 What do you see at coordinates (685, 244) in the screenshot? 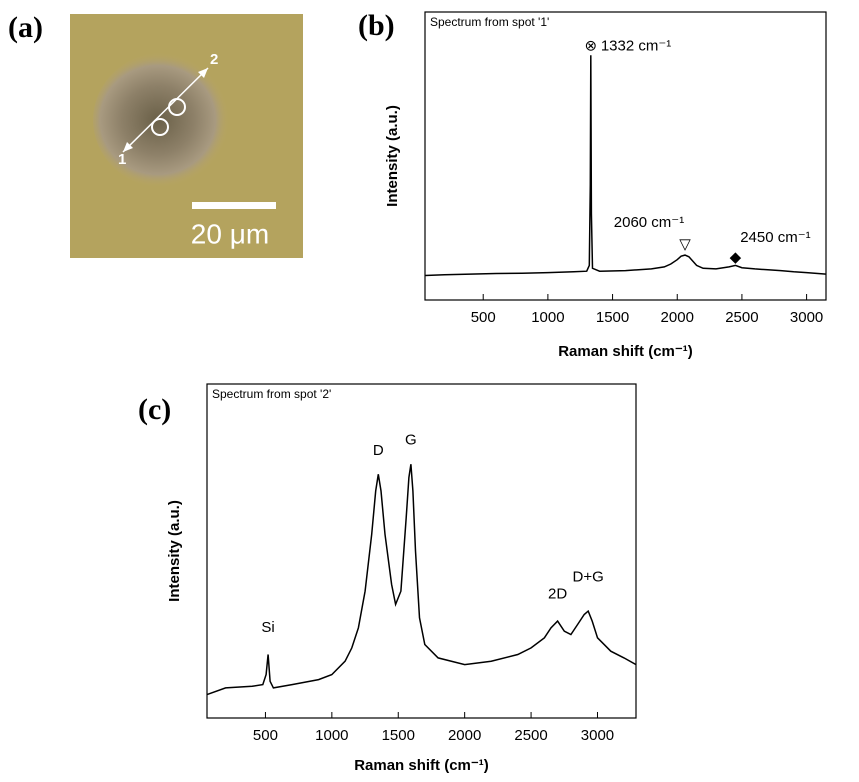
I see `peak-symbol: ▽` at bounding box center [685, 244].